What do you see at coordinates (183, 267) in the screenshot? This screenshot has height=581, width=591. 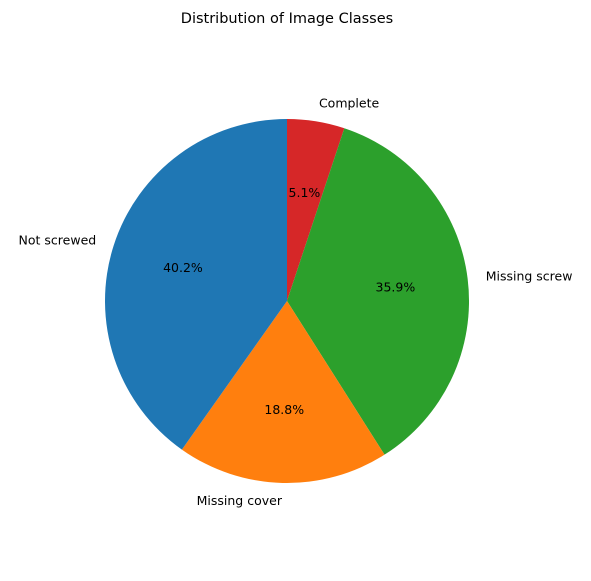 I see `slice-percent-not-screwed: 40.2%` at bounding box center [183, 267].